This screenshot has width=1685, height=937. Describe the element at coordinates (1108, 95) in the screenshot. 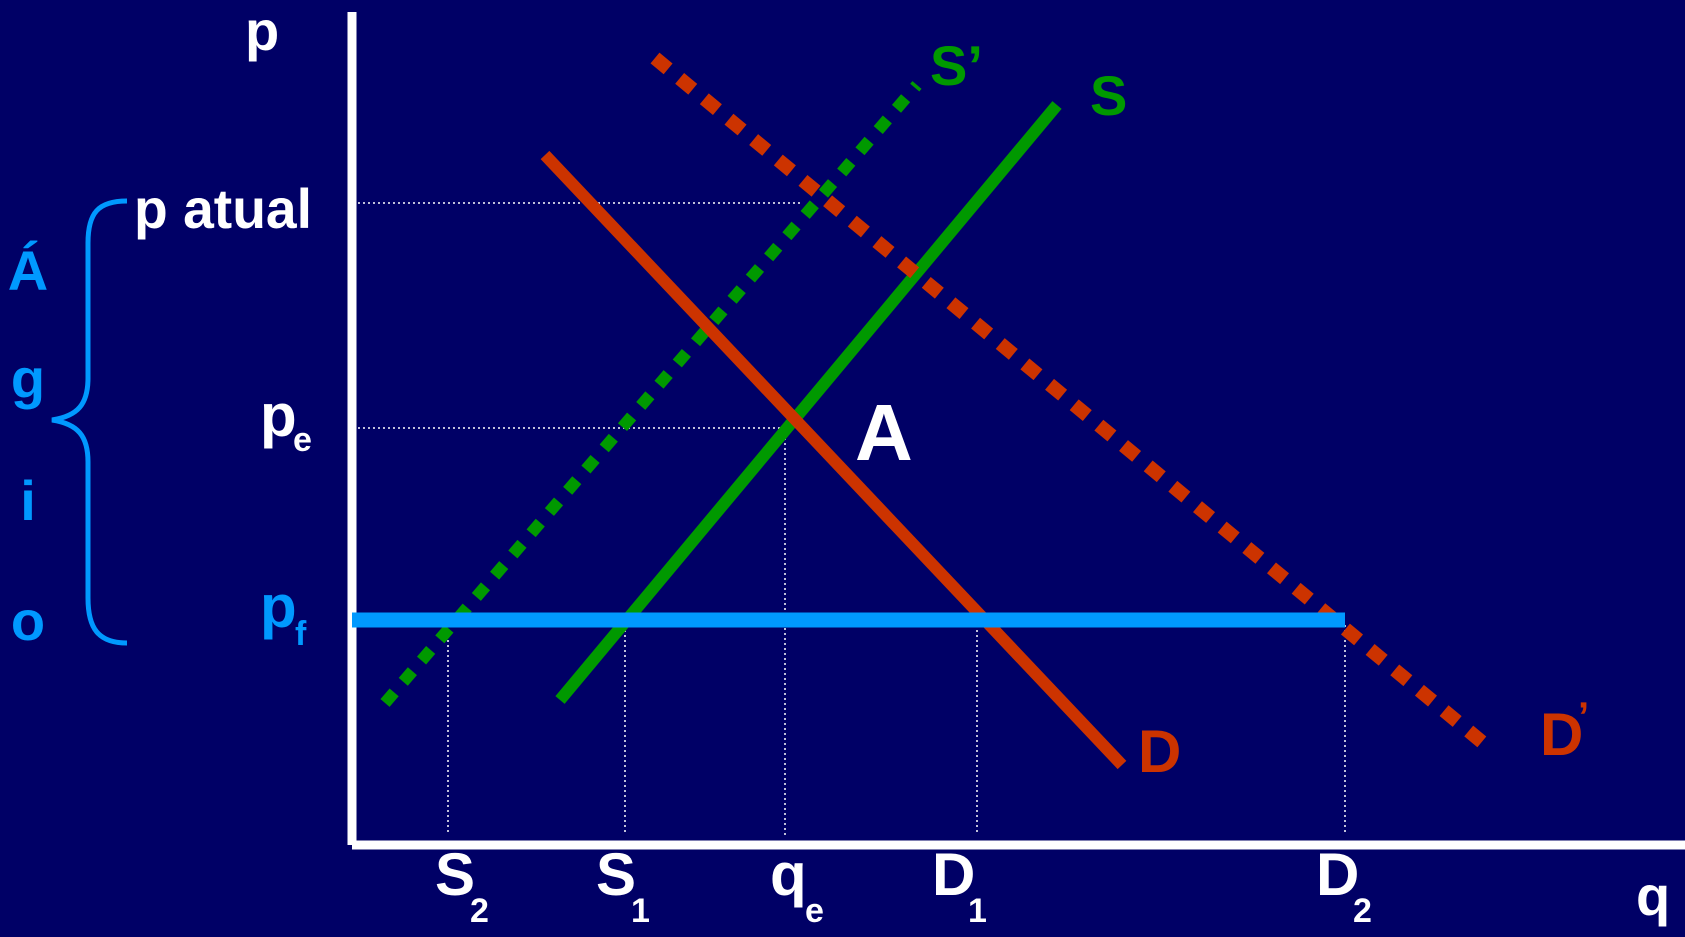

I see `supply-label: S` at that location.